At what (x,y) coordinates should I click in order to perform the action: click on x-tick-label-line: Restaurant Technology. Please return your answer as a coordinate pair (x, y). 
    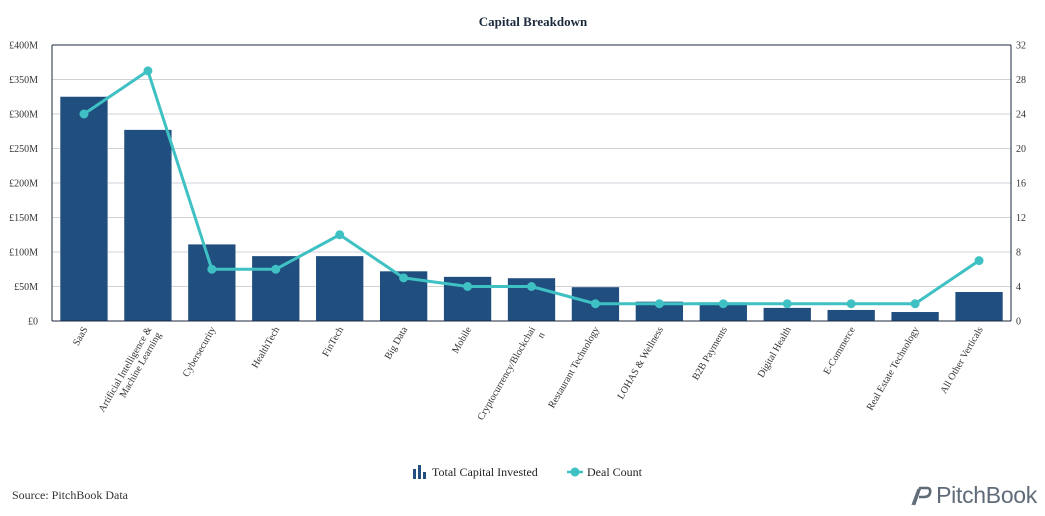
    Looking at the image, I should click on (574, 367).